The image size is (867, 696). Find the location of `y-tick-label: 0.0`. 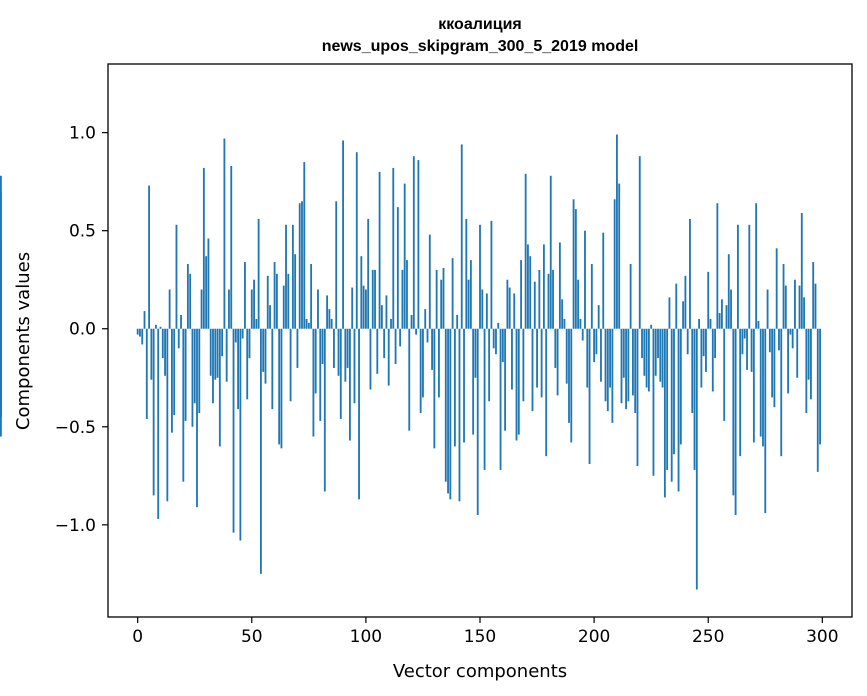

y-tick-label: 0.0 is located at coordinates (82, 330).